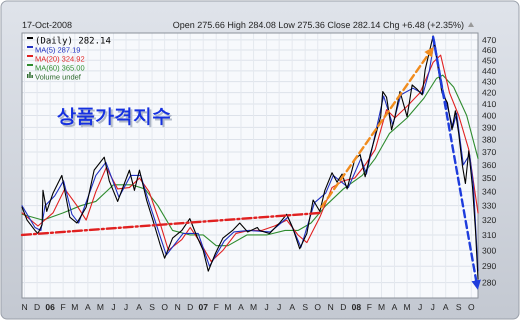 The width and height of the screenshot is (520, 320). What do you see at coordinates (489, 220) in the screenshot?
I see `y-tick-label: 320` at bounding box center [489, 220].